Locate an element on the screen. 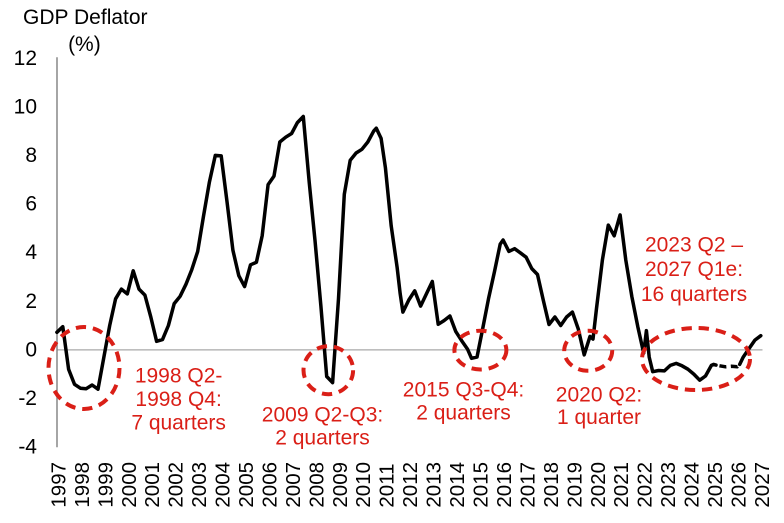  svg-text: 4 is located at coordinates (31, 252).